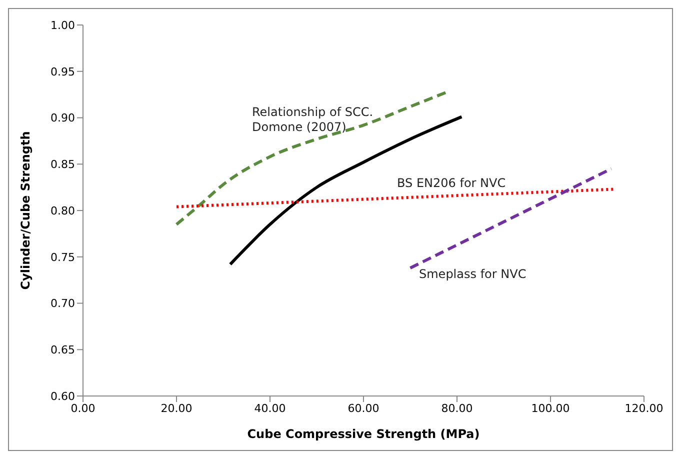 The image size is (681, 459). What do you see at coordinates (457, 408) in the screenshot?
I see `x-tick-label: 80.00` at bounding box center [457, 408].